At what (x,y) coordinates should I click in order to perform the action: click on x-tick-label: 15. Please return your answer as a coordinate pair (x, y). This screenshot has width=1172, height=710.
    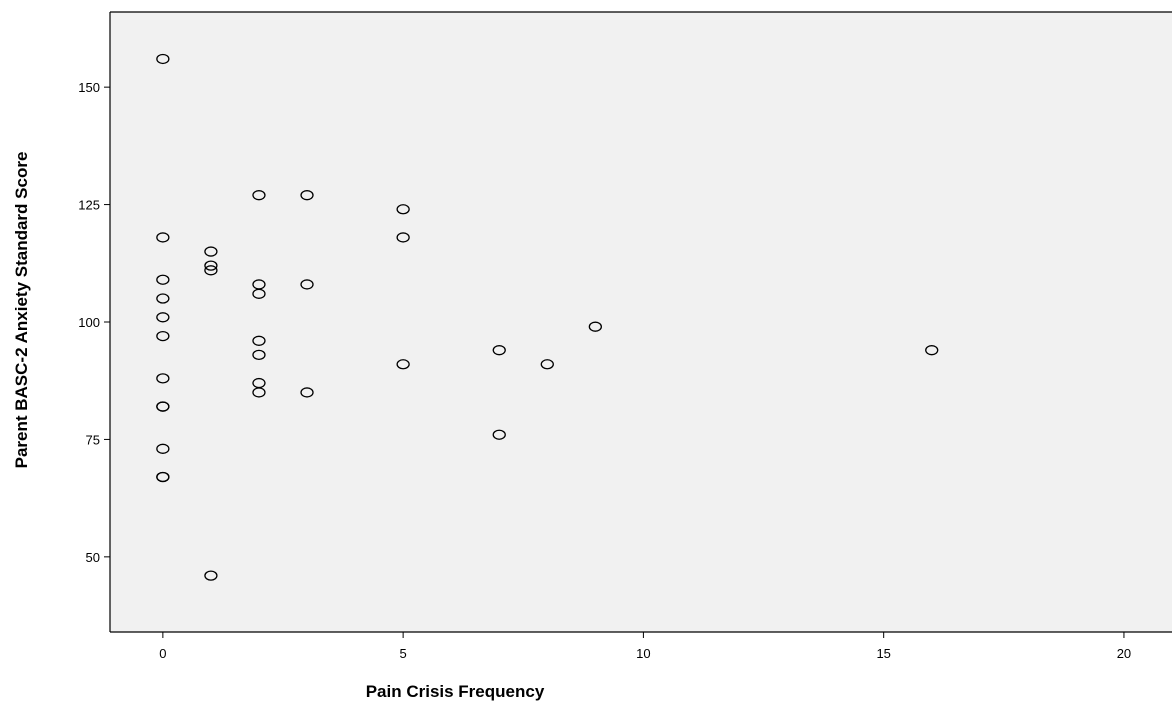
    Looking at the image, I should click on (883, 653).